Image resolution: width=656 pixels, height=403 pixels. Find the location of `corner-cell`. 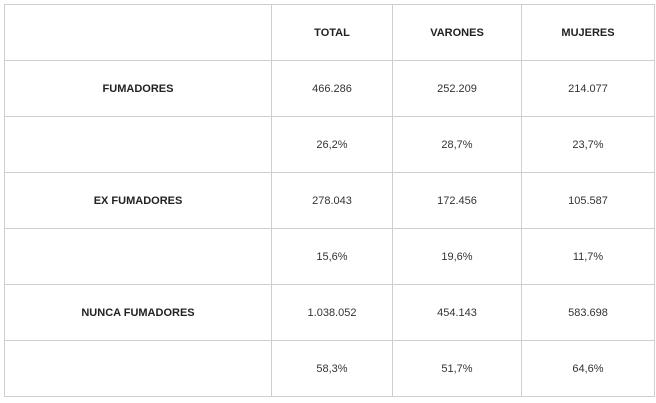

corner-cell is located at coordinates (138, 32).